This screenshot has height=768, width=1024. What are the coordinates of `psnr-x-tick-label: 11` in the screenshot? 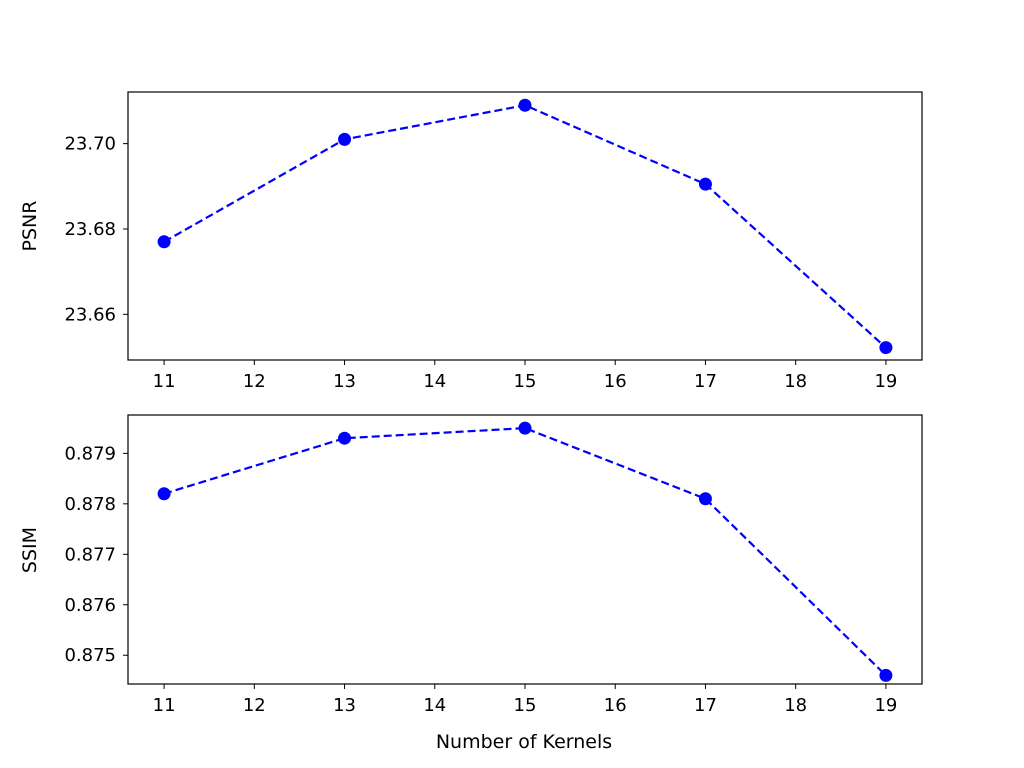 It's located at (164, 381).